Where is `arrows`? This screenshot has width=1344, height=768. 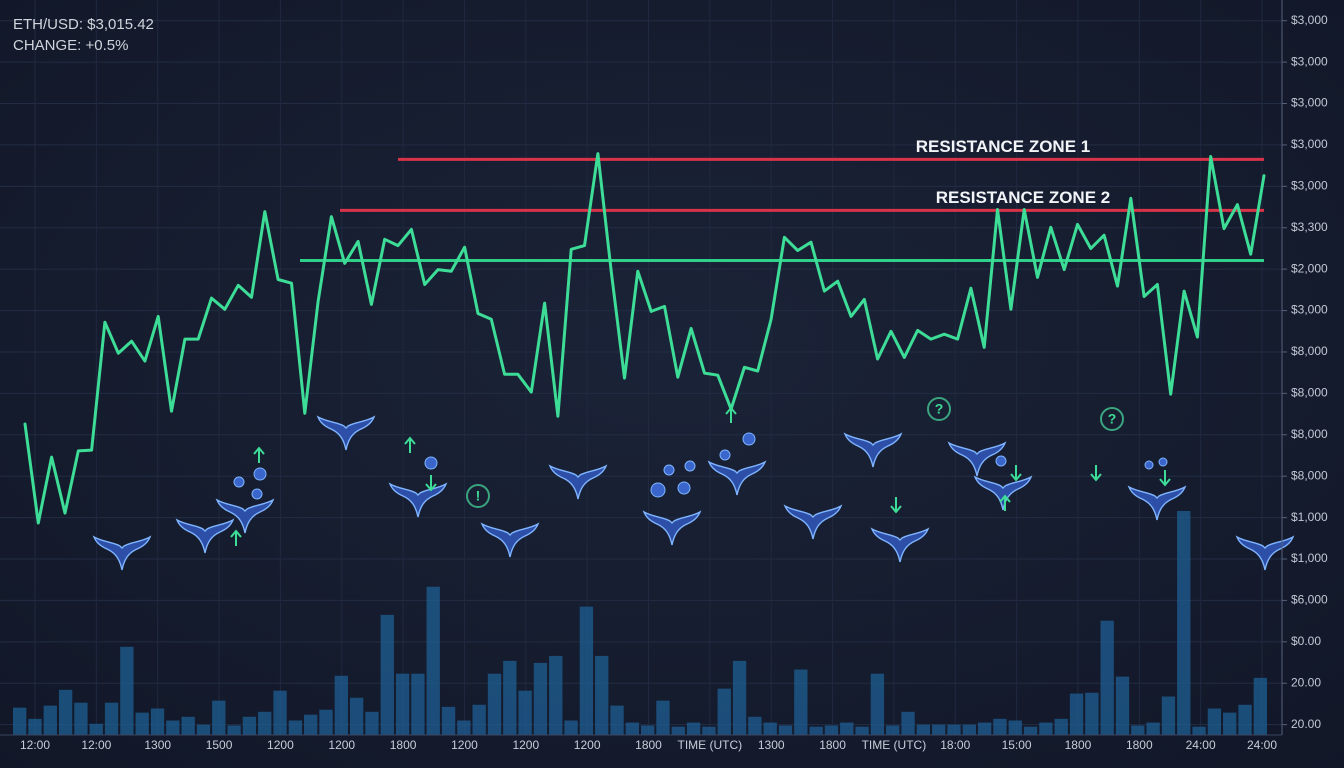 arrows is located at coordinates (700, 476).